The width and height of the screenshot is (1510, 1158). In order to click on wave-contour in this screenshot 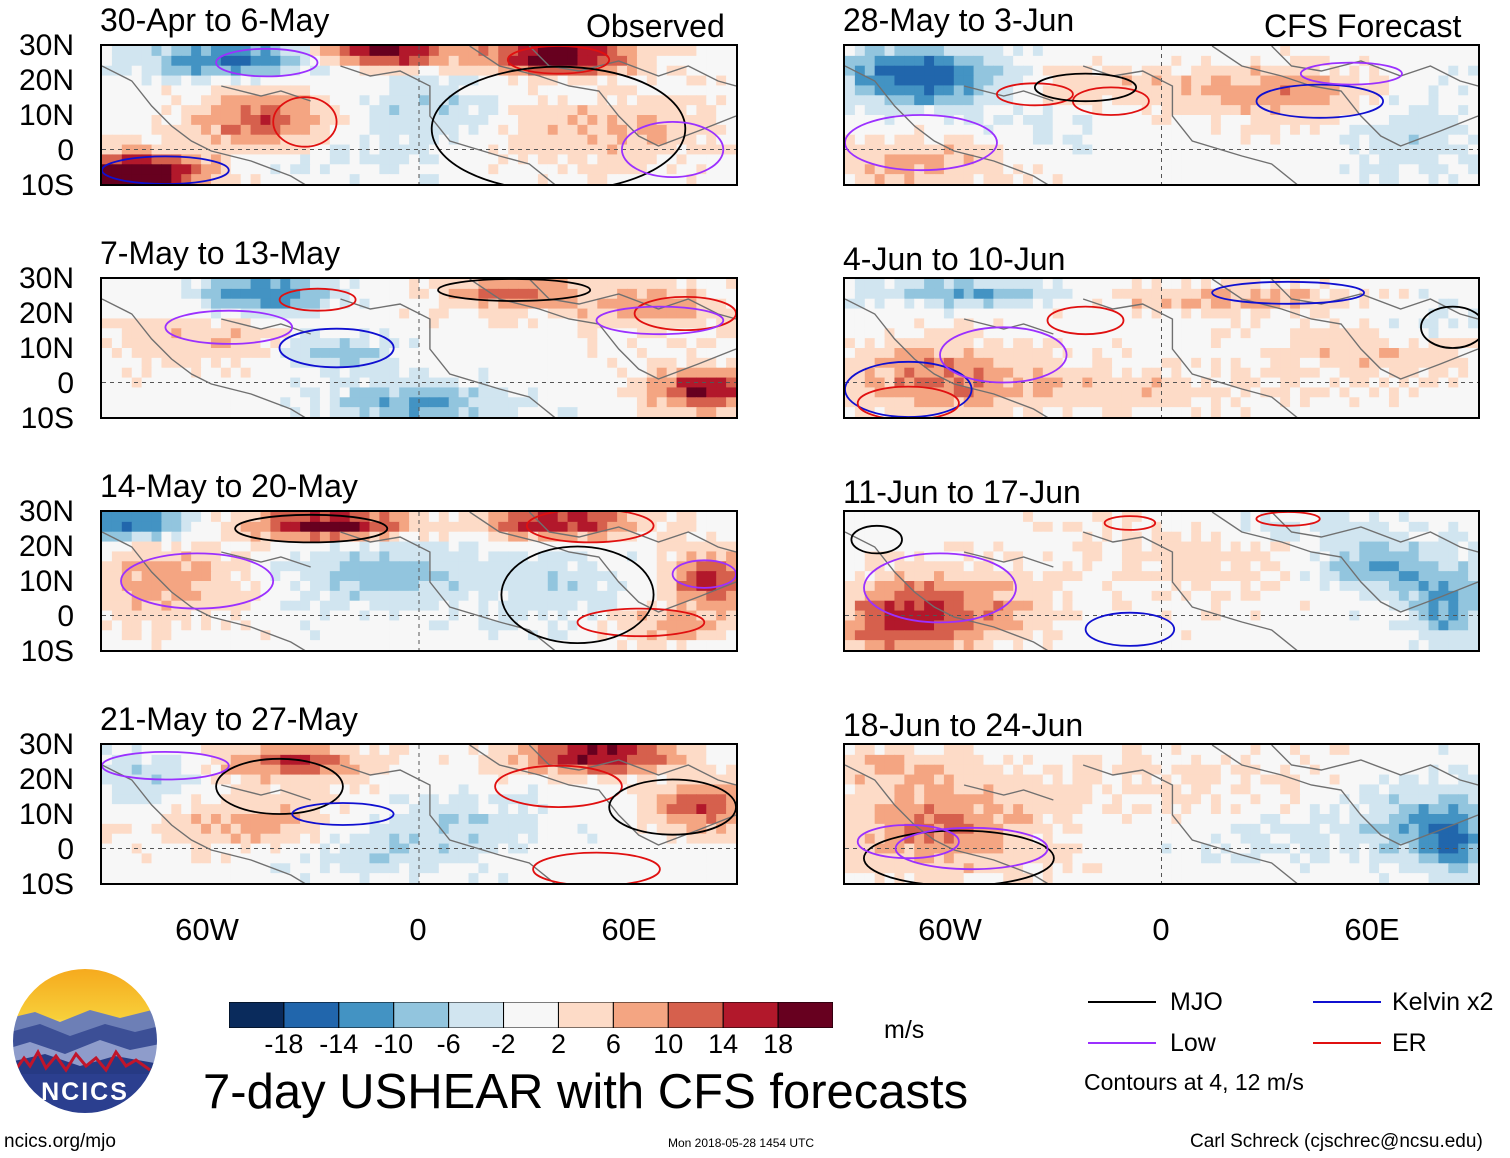, I will do `click(660, 320)`.